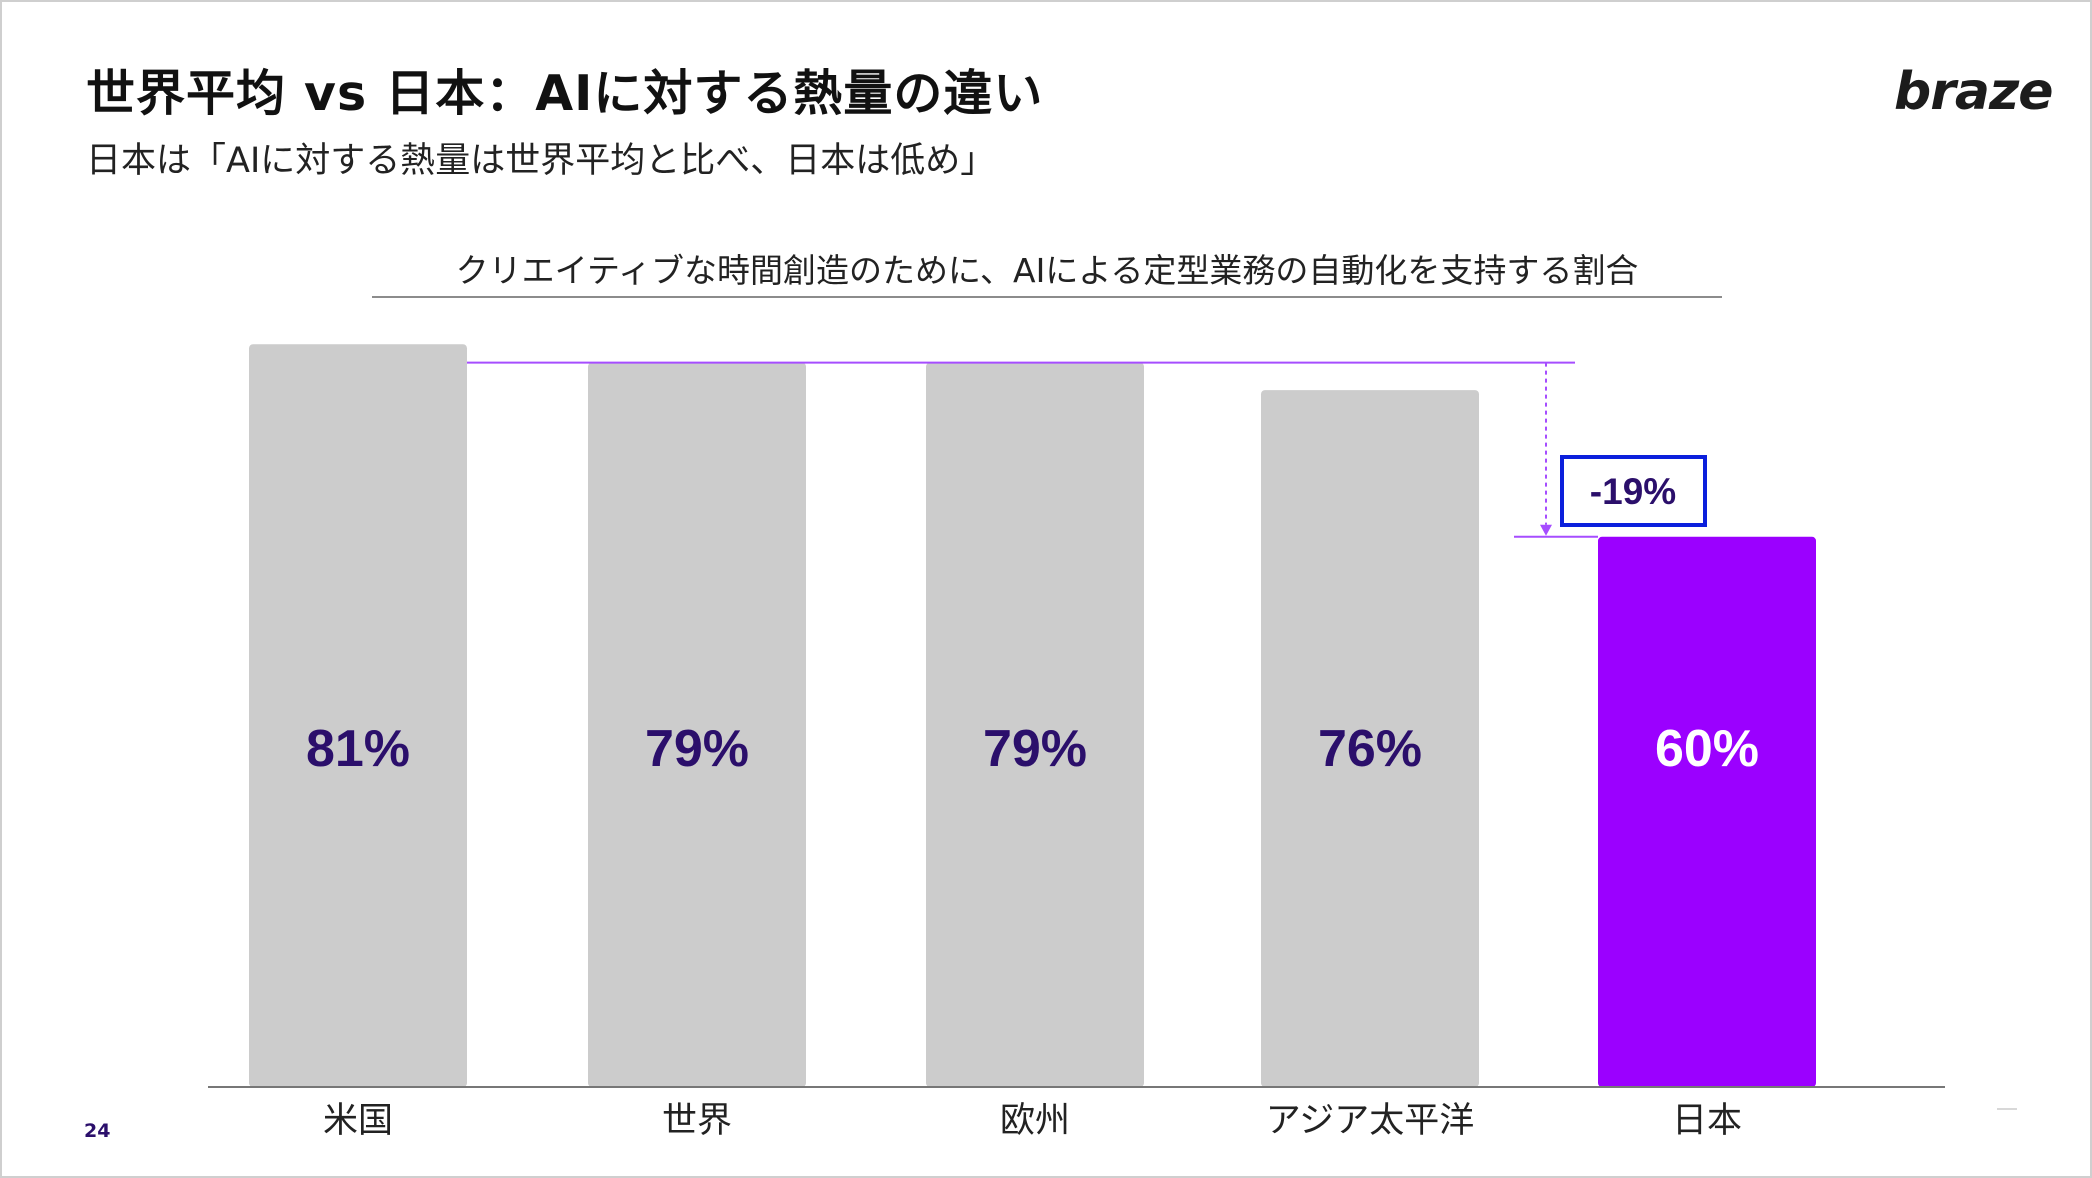  I want to click on bar-value-label: 60%, so click(1707, 749).